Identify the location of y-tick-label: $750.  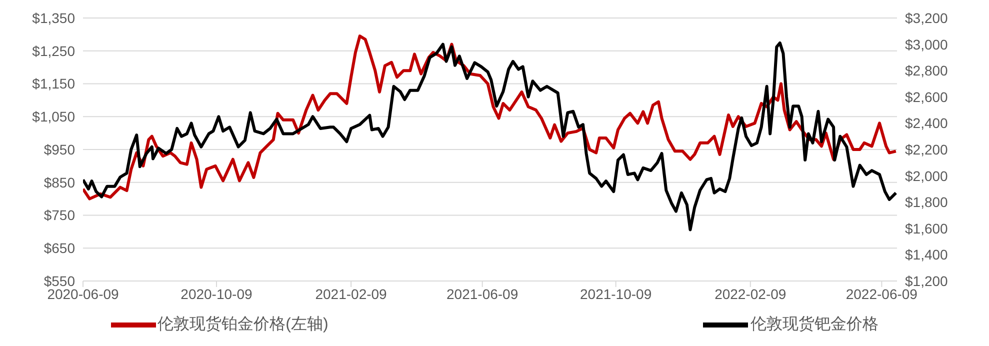
(60, 215).